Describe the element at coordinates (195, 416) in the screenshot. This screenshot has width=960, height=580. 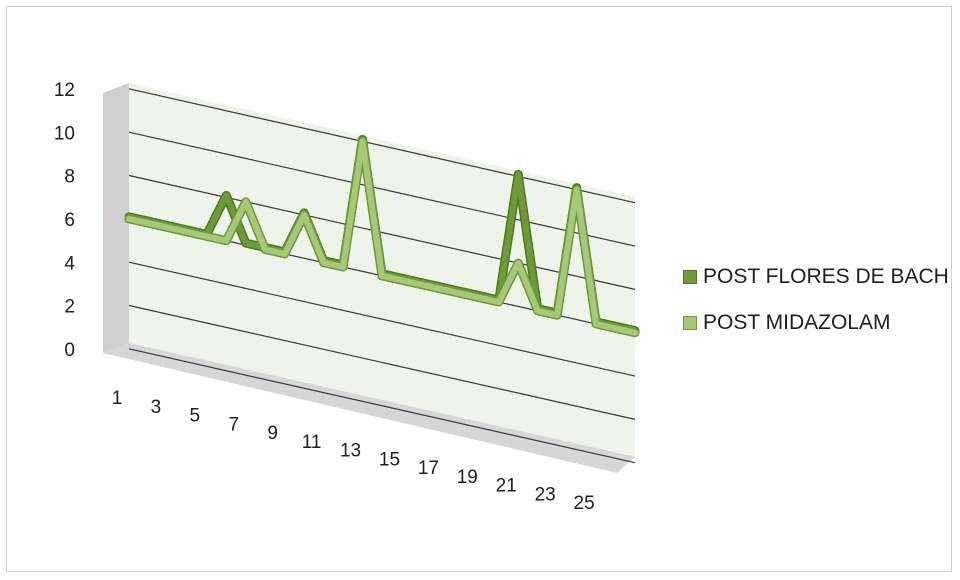
I see `x-tick-label: 5` at that location.